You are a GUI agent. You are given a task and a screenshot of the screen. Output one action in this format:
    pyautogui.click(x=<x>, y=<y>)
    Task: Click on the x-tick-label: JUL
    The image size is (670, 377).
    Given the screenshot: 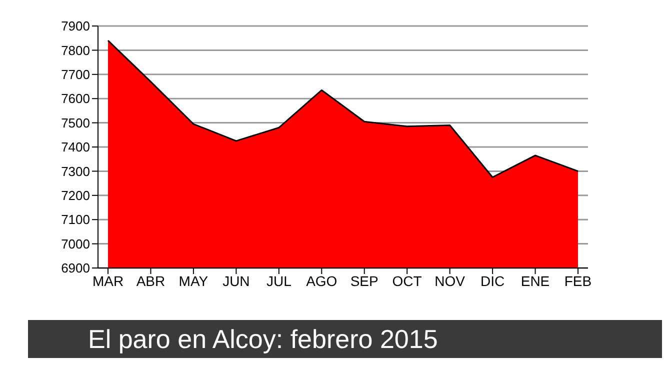 What is the action you would take?
    pyautogui.click(x=279, y=280)
    